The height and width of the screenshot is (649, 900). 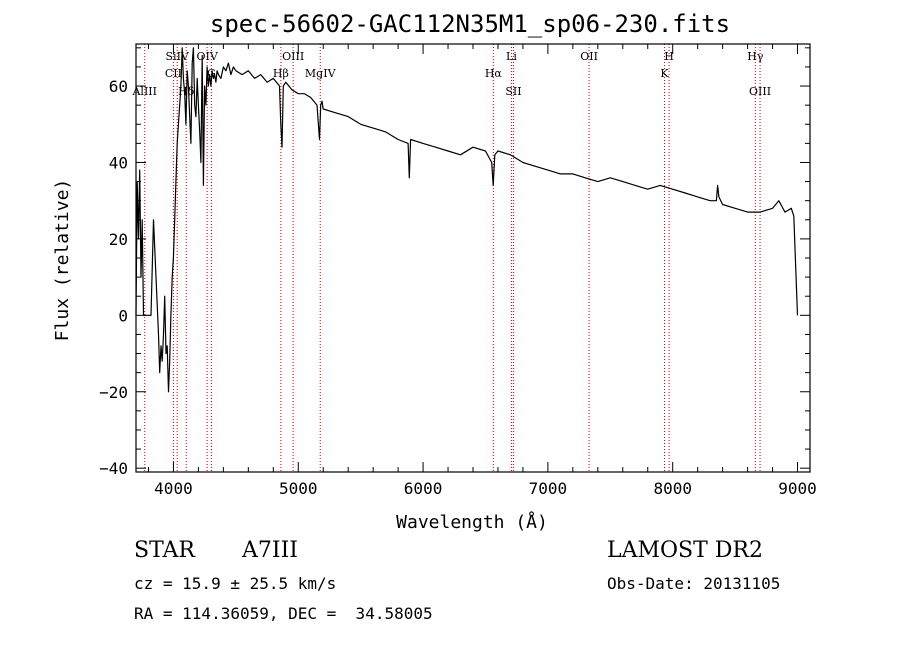 I want to click on x-tick-label: 5000, so click(x=298, y=488).